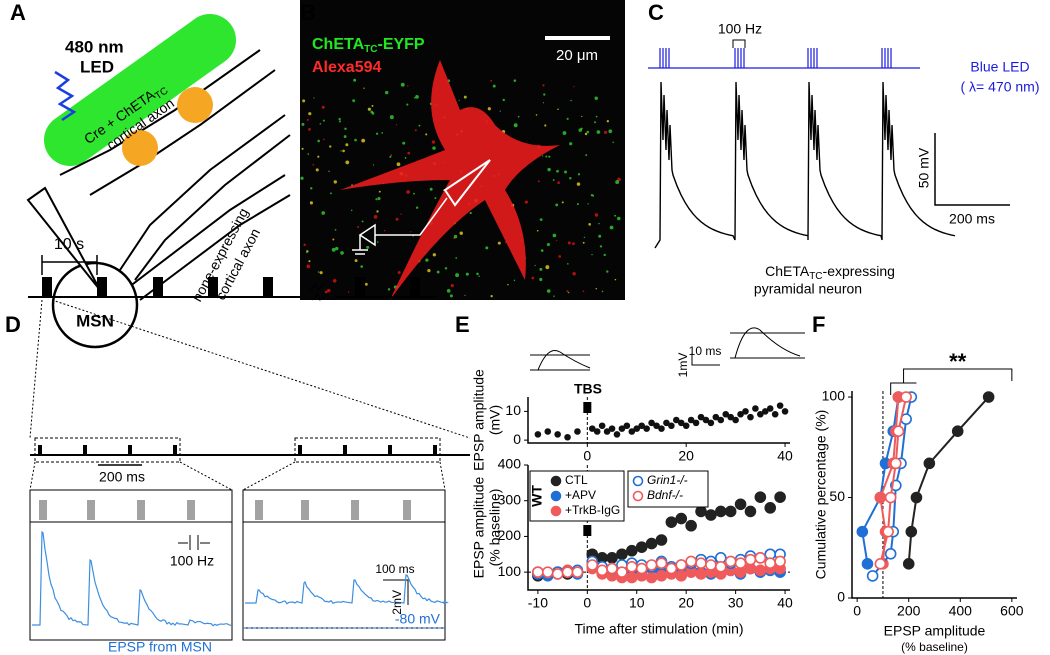 The width and height of the screenshot is (1050, 655). I want to click on scale-bar, so click(705, 359).